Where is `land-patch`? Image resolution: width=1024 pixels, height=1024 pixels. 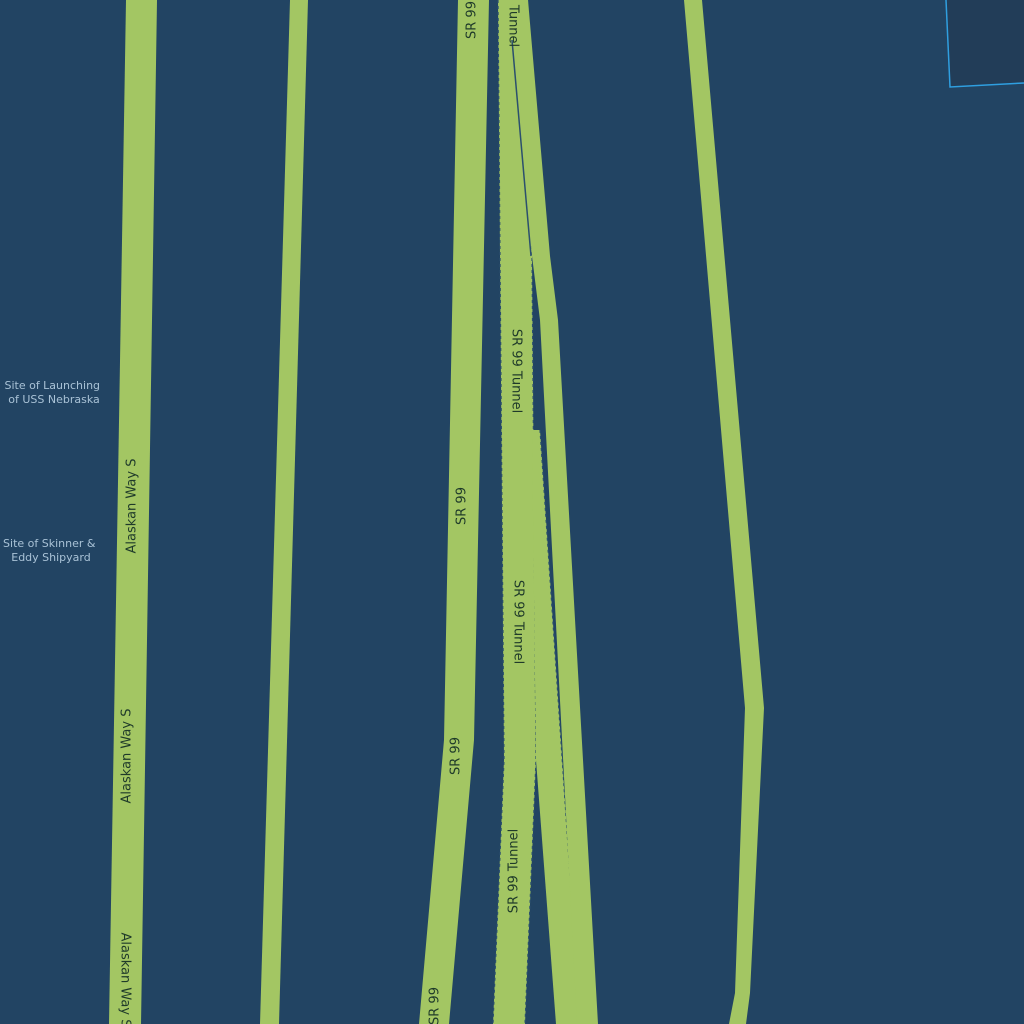 land-patch is located at coordinates (985, 43).